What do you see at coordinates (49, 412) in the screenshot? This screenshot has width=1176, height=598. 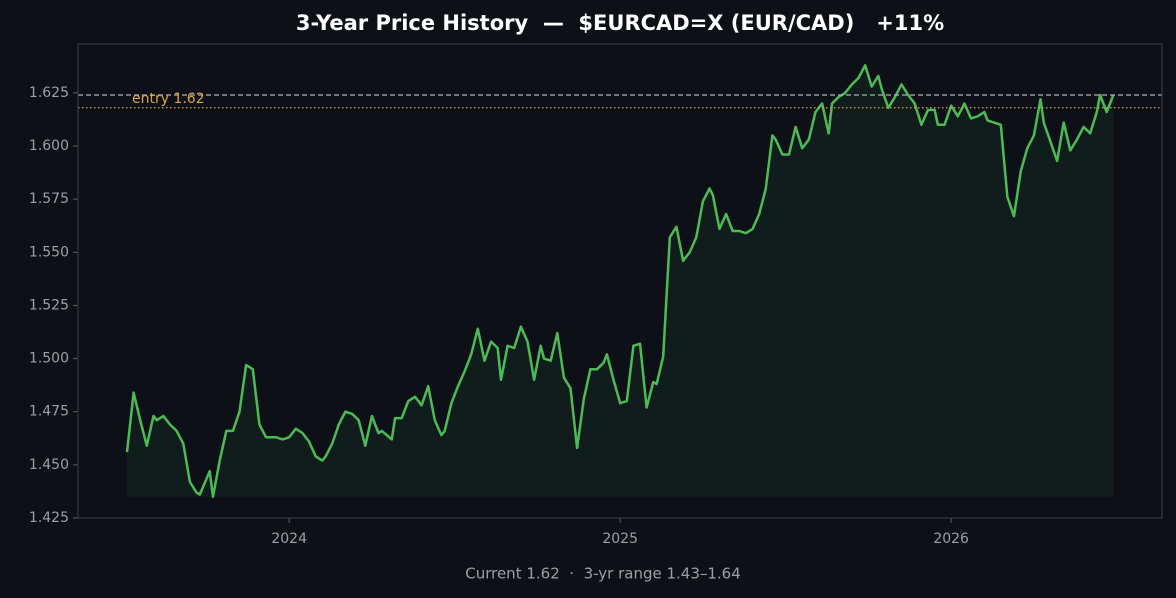 I see `y-tick-label: 1.475` at bounding box center [49, 412].